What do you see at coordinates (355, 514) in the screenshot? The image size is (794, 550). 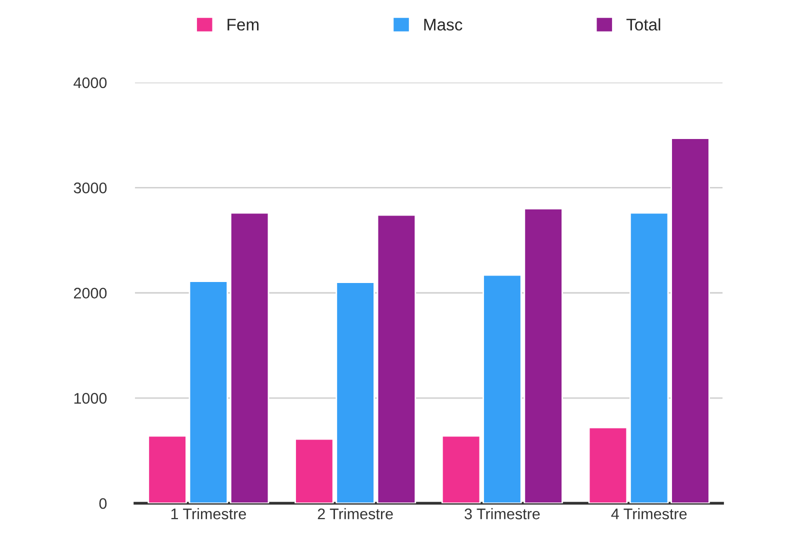 I see `x-tick-label: 2 Trimestre` at bounding box center [355, 514].